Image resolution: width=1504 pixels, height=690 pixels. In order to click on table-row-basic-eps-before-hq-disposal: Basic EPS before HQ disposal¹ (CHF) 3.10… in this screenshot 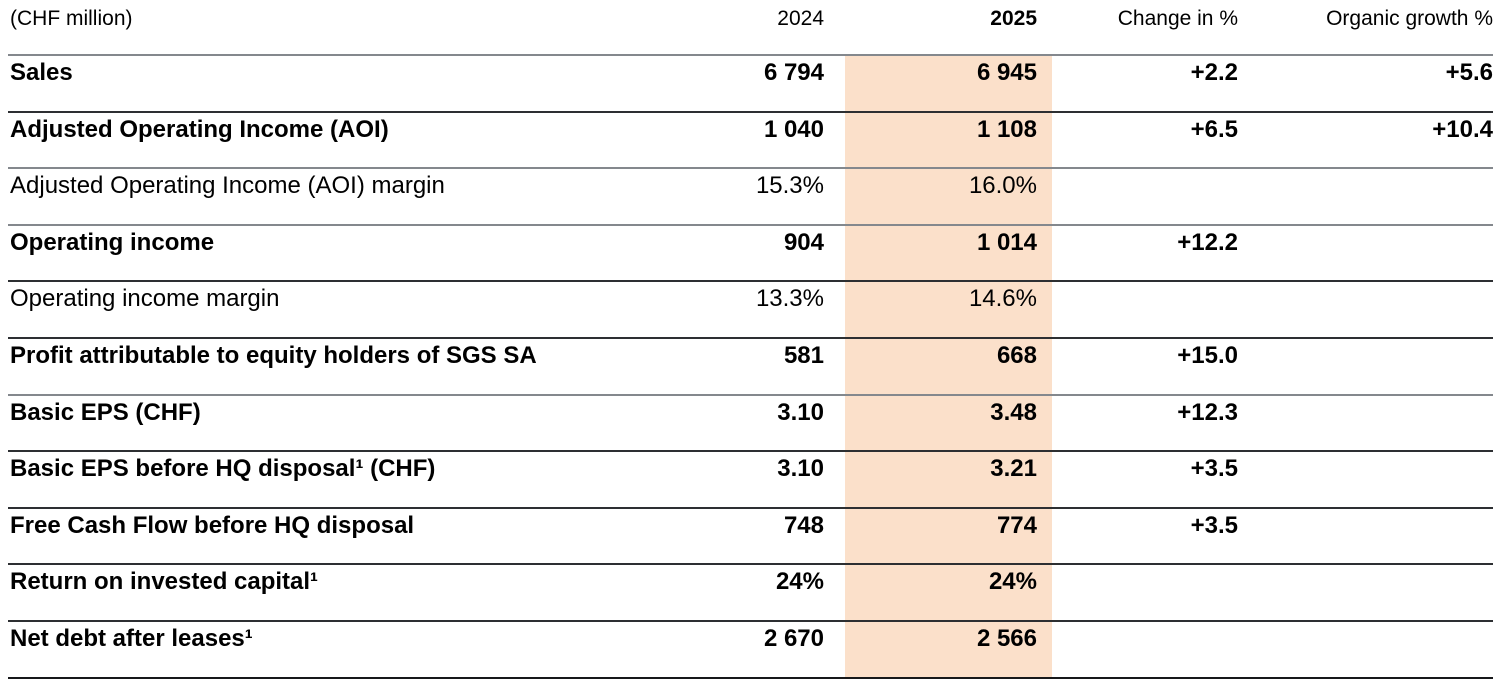, I will do `click(750, 478)`.